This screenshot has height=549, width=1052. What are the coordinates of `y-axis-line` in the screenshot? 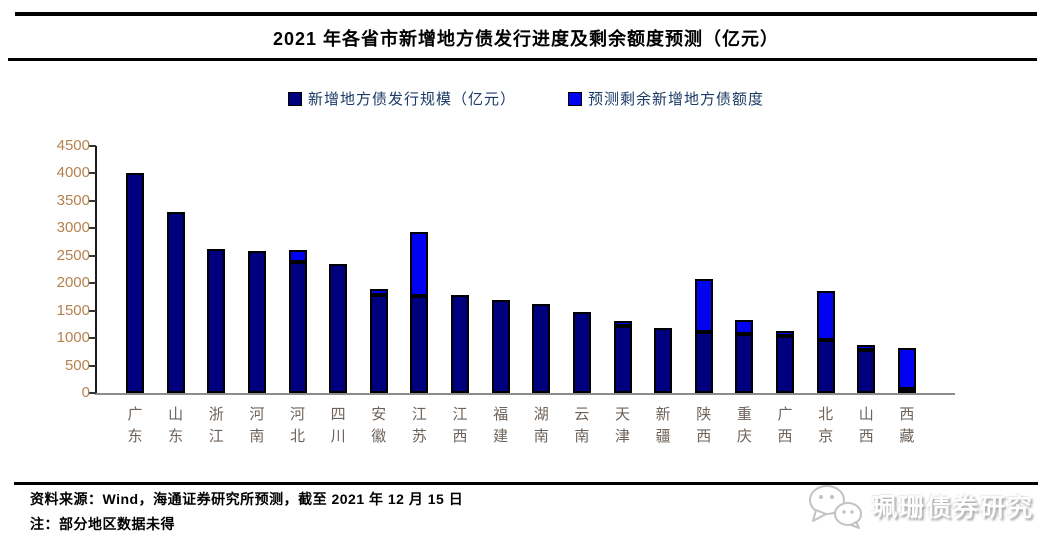 It's located at (96, 270).